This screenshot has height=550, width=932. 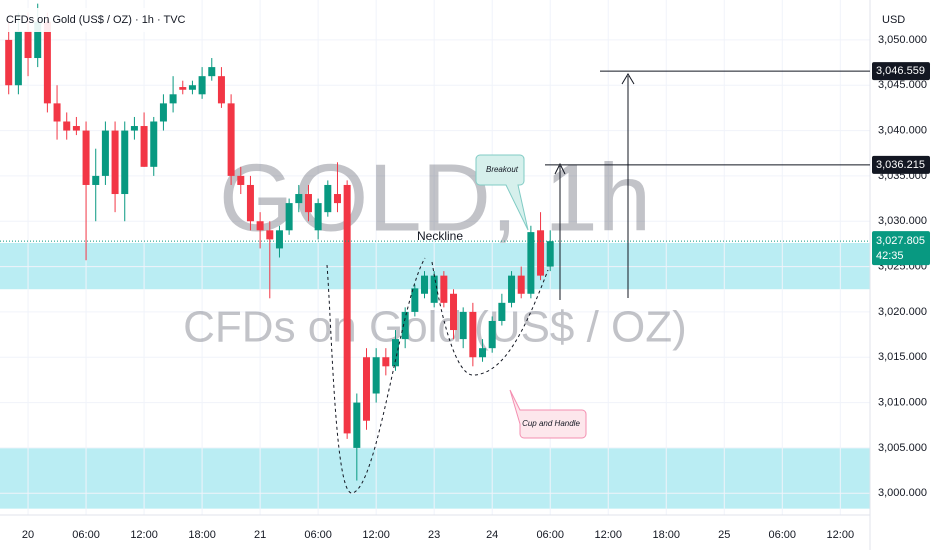 What do you see at coordinates (551, 423) in the screenshot?
I see `pattern-label: Cup and Handle` at bounding box center [551, 423].